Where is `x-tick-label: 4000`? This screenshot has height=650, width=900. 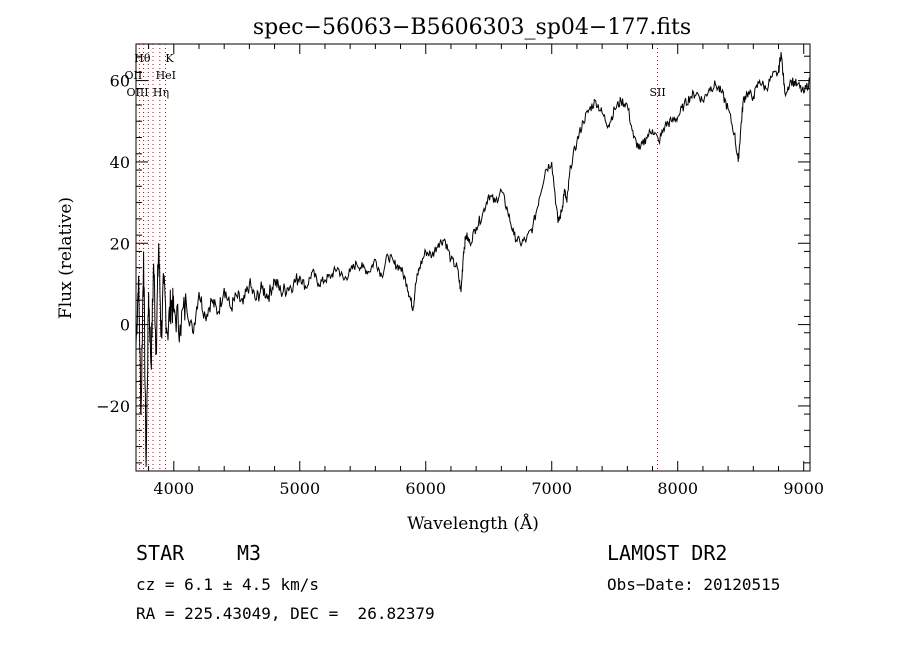 x-tick-label: 4000 is located at coordinates (173, 488).